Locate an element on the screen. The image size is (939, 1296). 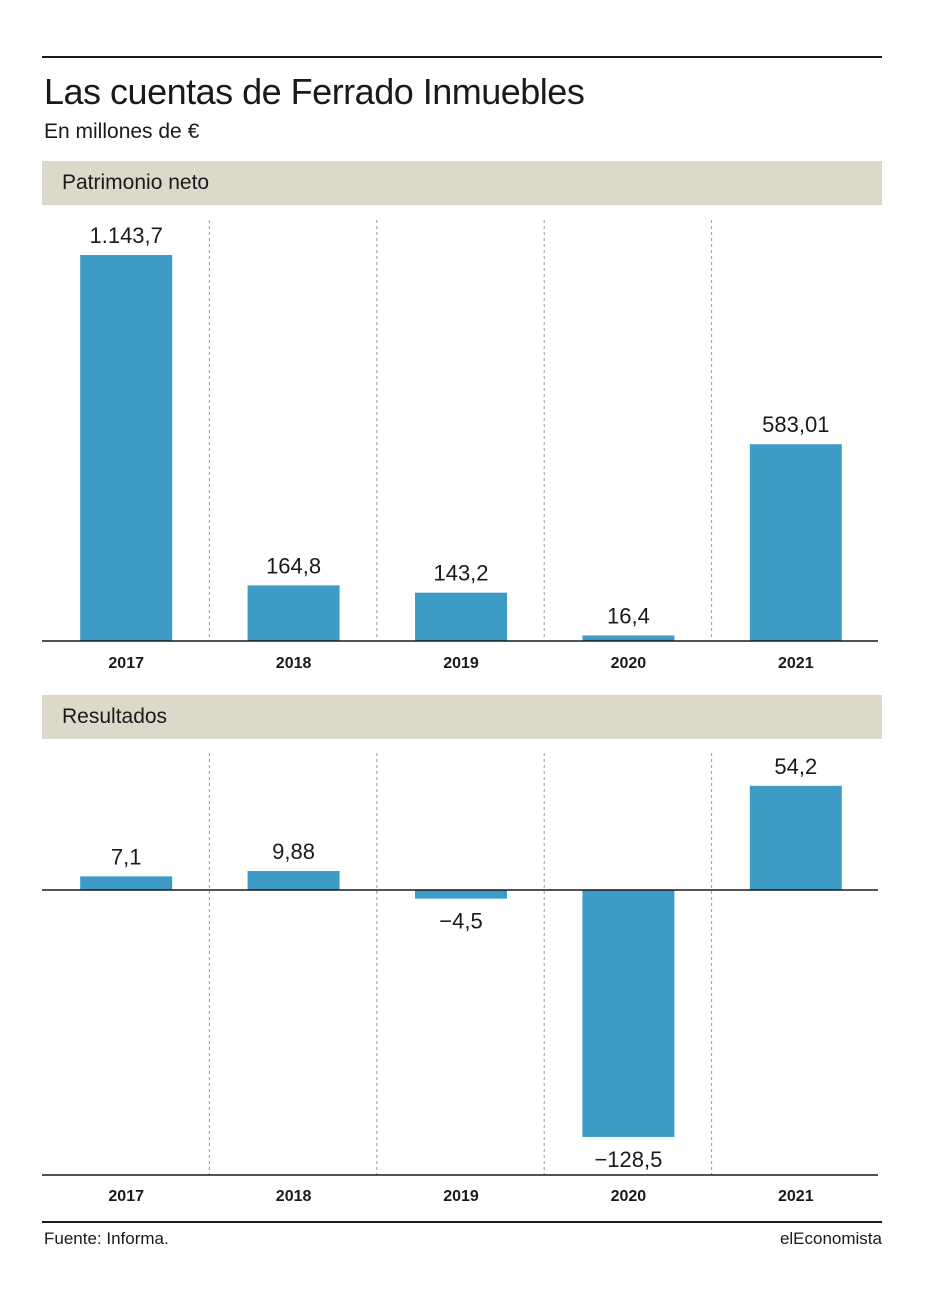
brand-name: elEconomista is located at coordinates (830, 1238).